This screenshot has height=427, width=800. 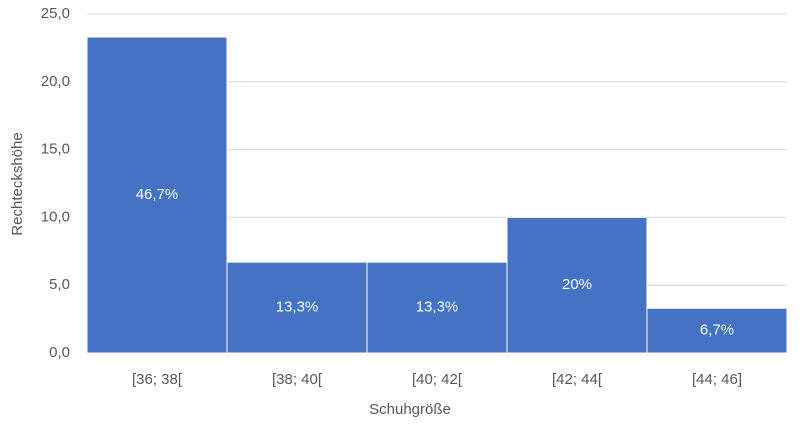 I want to click on y-tick-label: 5,0, so click(x=59, y=284).